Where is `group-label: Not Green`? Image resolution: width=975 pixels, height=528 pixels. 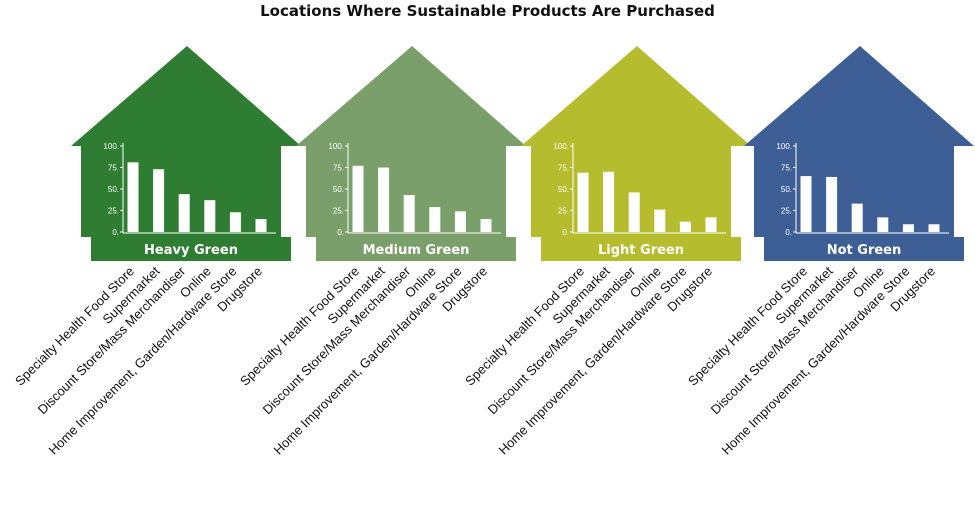 group-label: Not Green is located at coordinates (864, 250).